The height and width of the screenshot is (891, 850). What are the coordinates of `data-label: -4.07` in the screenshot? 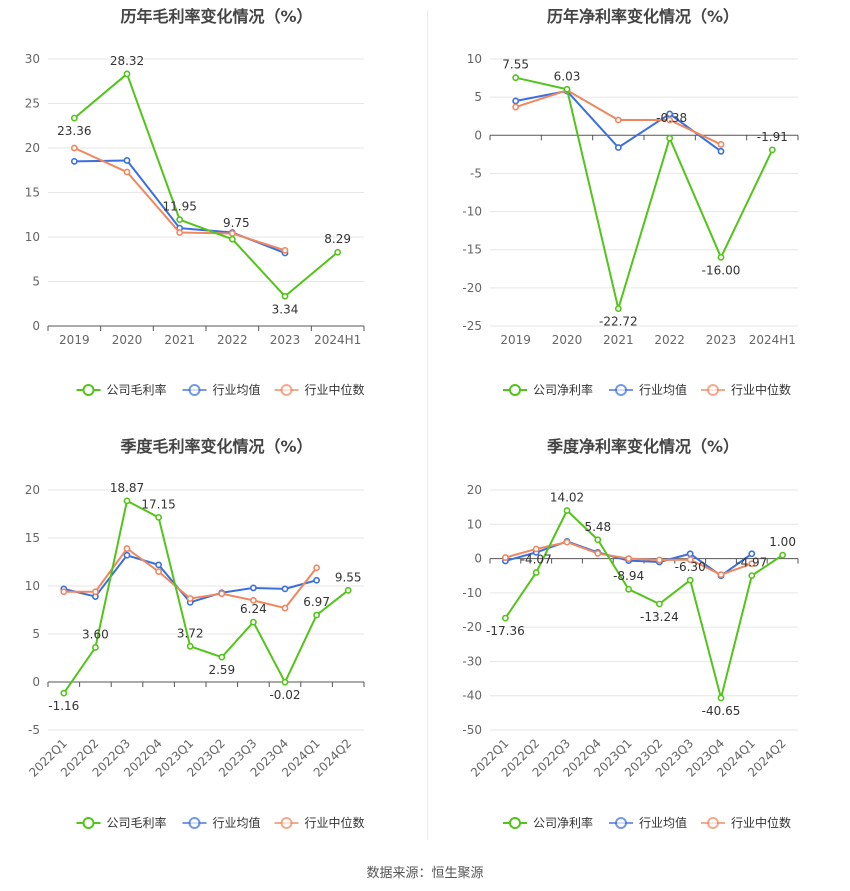 It's located at (536, 560).